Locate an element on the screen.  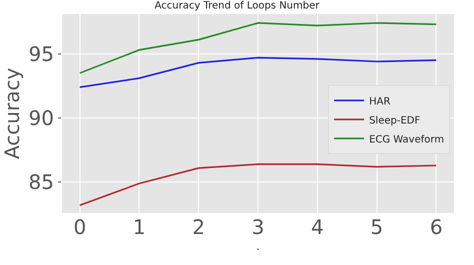
x-tick-label: 1 is located at coordinates (139, 227).